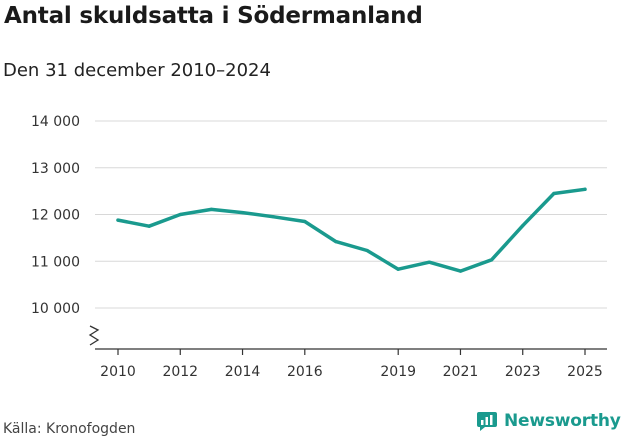 The height and width of the screenshot is (439, 631). I want to click on x-axis: 2010 2012 2014 2016 2019 2021 2023 2025, so click(351, 364).